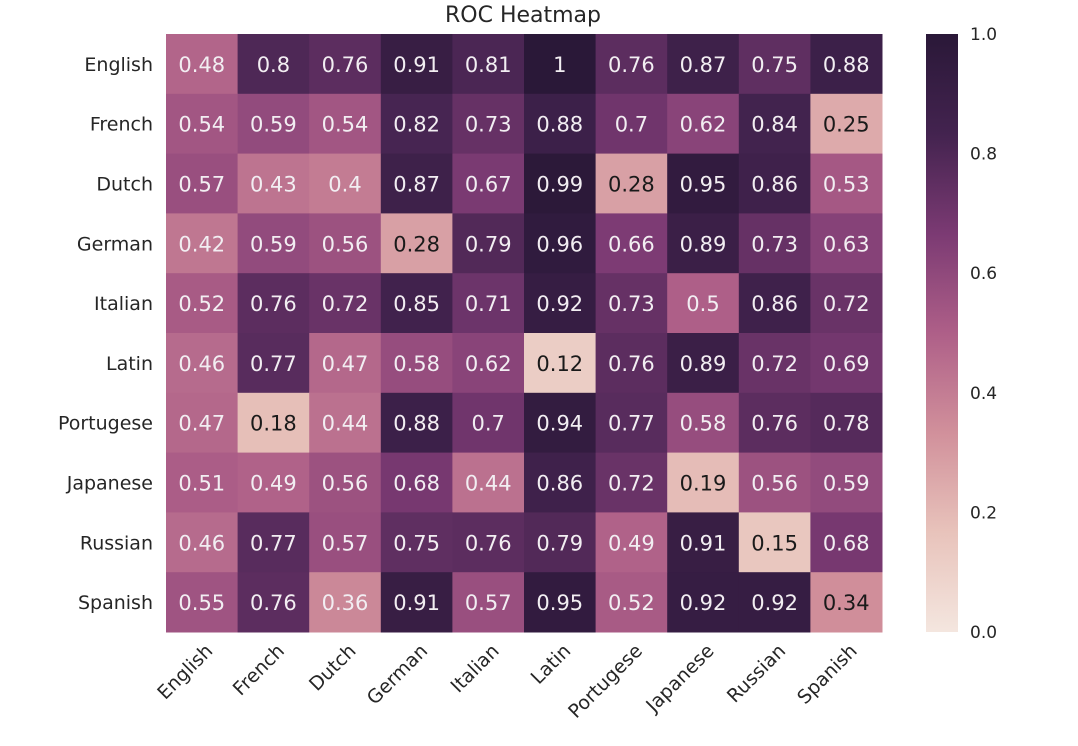 This screenshot has height=746, width=1078. Describe the element at coordinates (679, 678) in the screenshot. I see `x-tick-label: Japanese` at that location.